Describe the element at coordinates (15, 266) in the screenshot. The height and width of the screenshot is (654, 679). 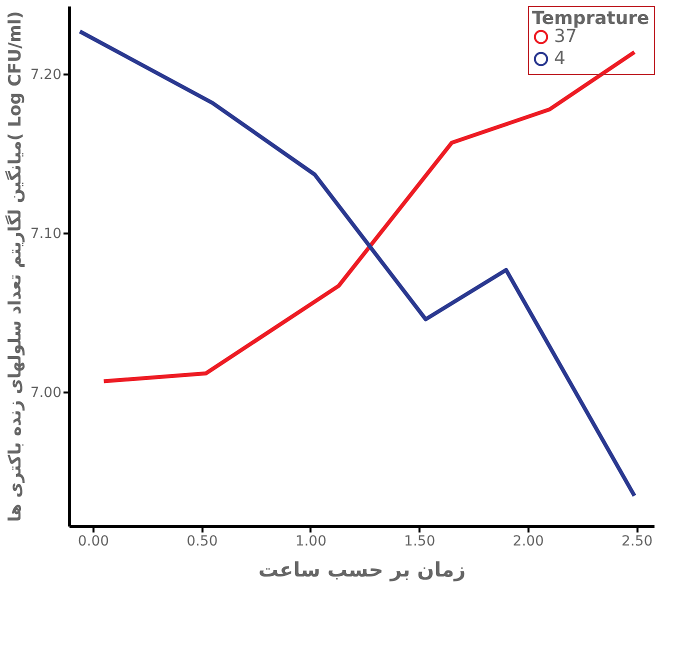
I see `y-axis-title: میانگین لگاریتم تعداد سلولهای زنده باکتری ها( Log CFU/ml)` at that location.